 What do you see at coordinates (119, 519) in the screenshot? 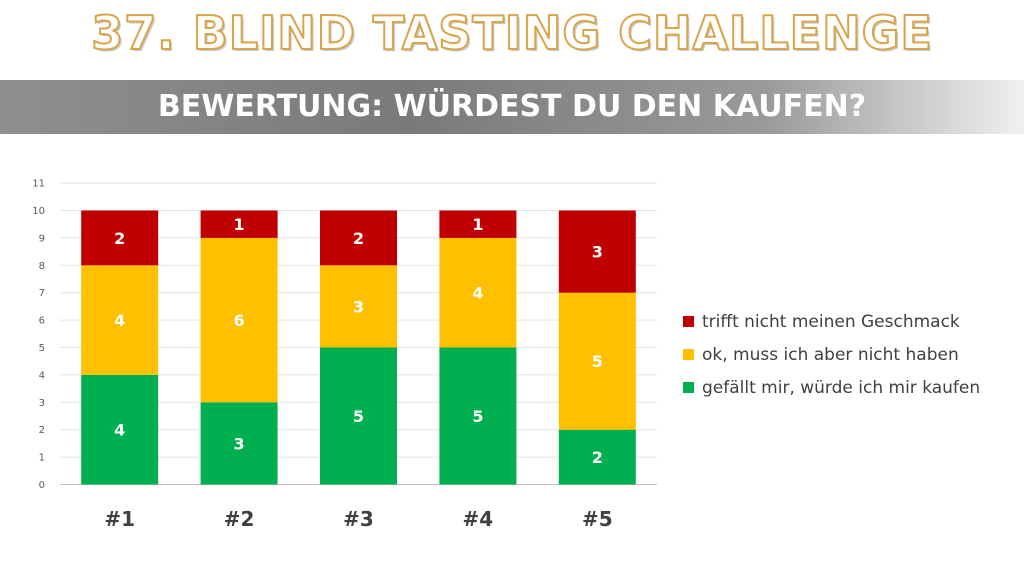
I see `x-tick-label: #1` at bounding box center [119, 519].